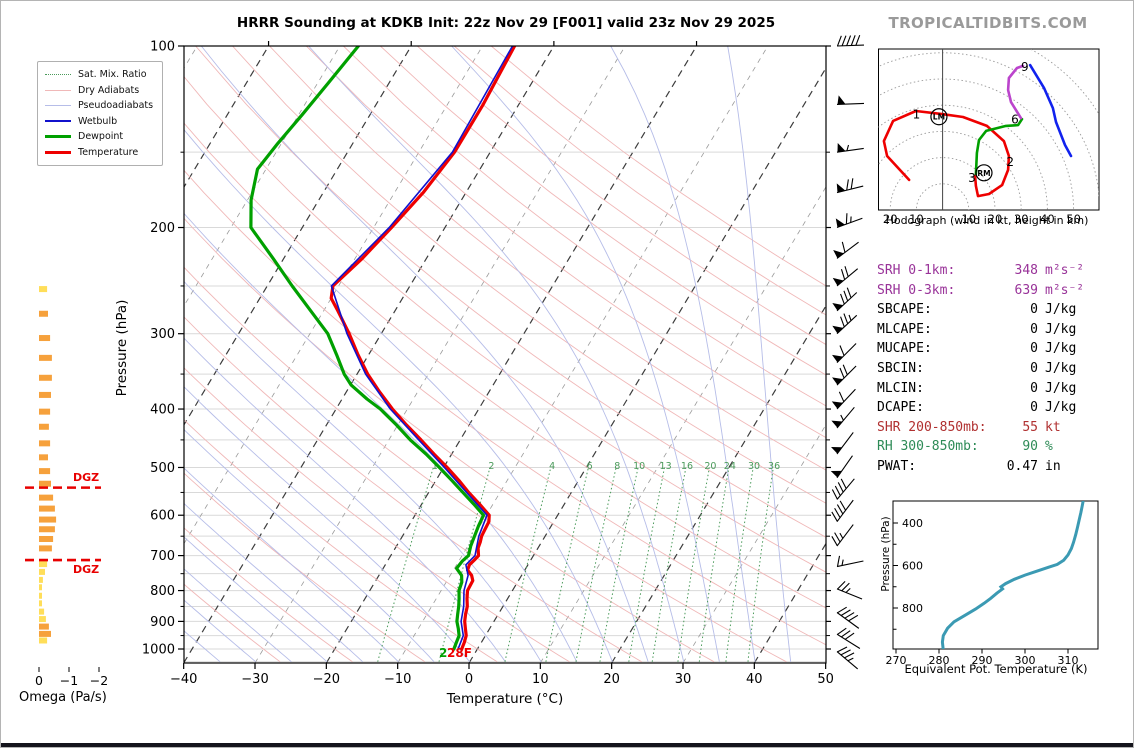 This screenshot has height=748, width=1134. I want to click on hodo-0-3km, so click(946, 153).